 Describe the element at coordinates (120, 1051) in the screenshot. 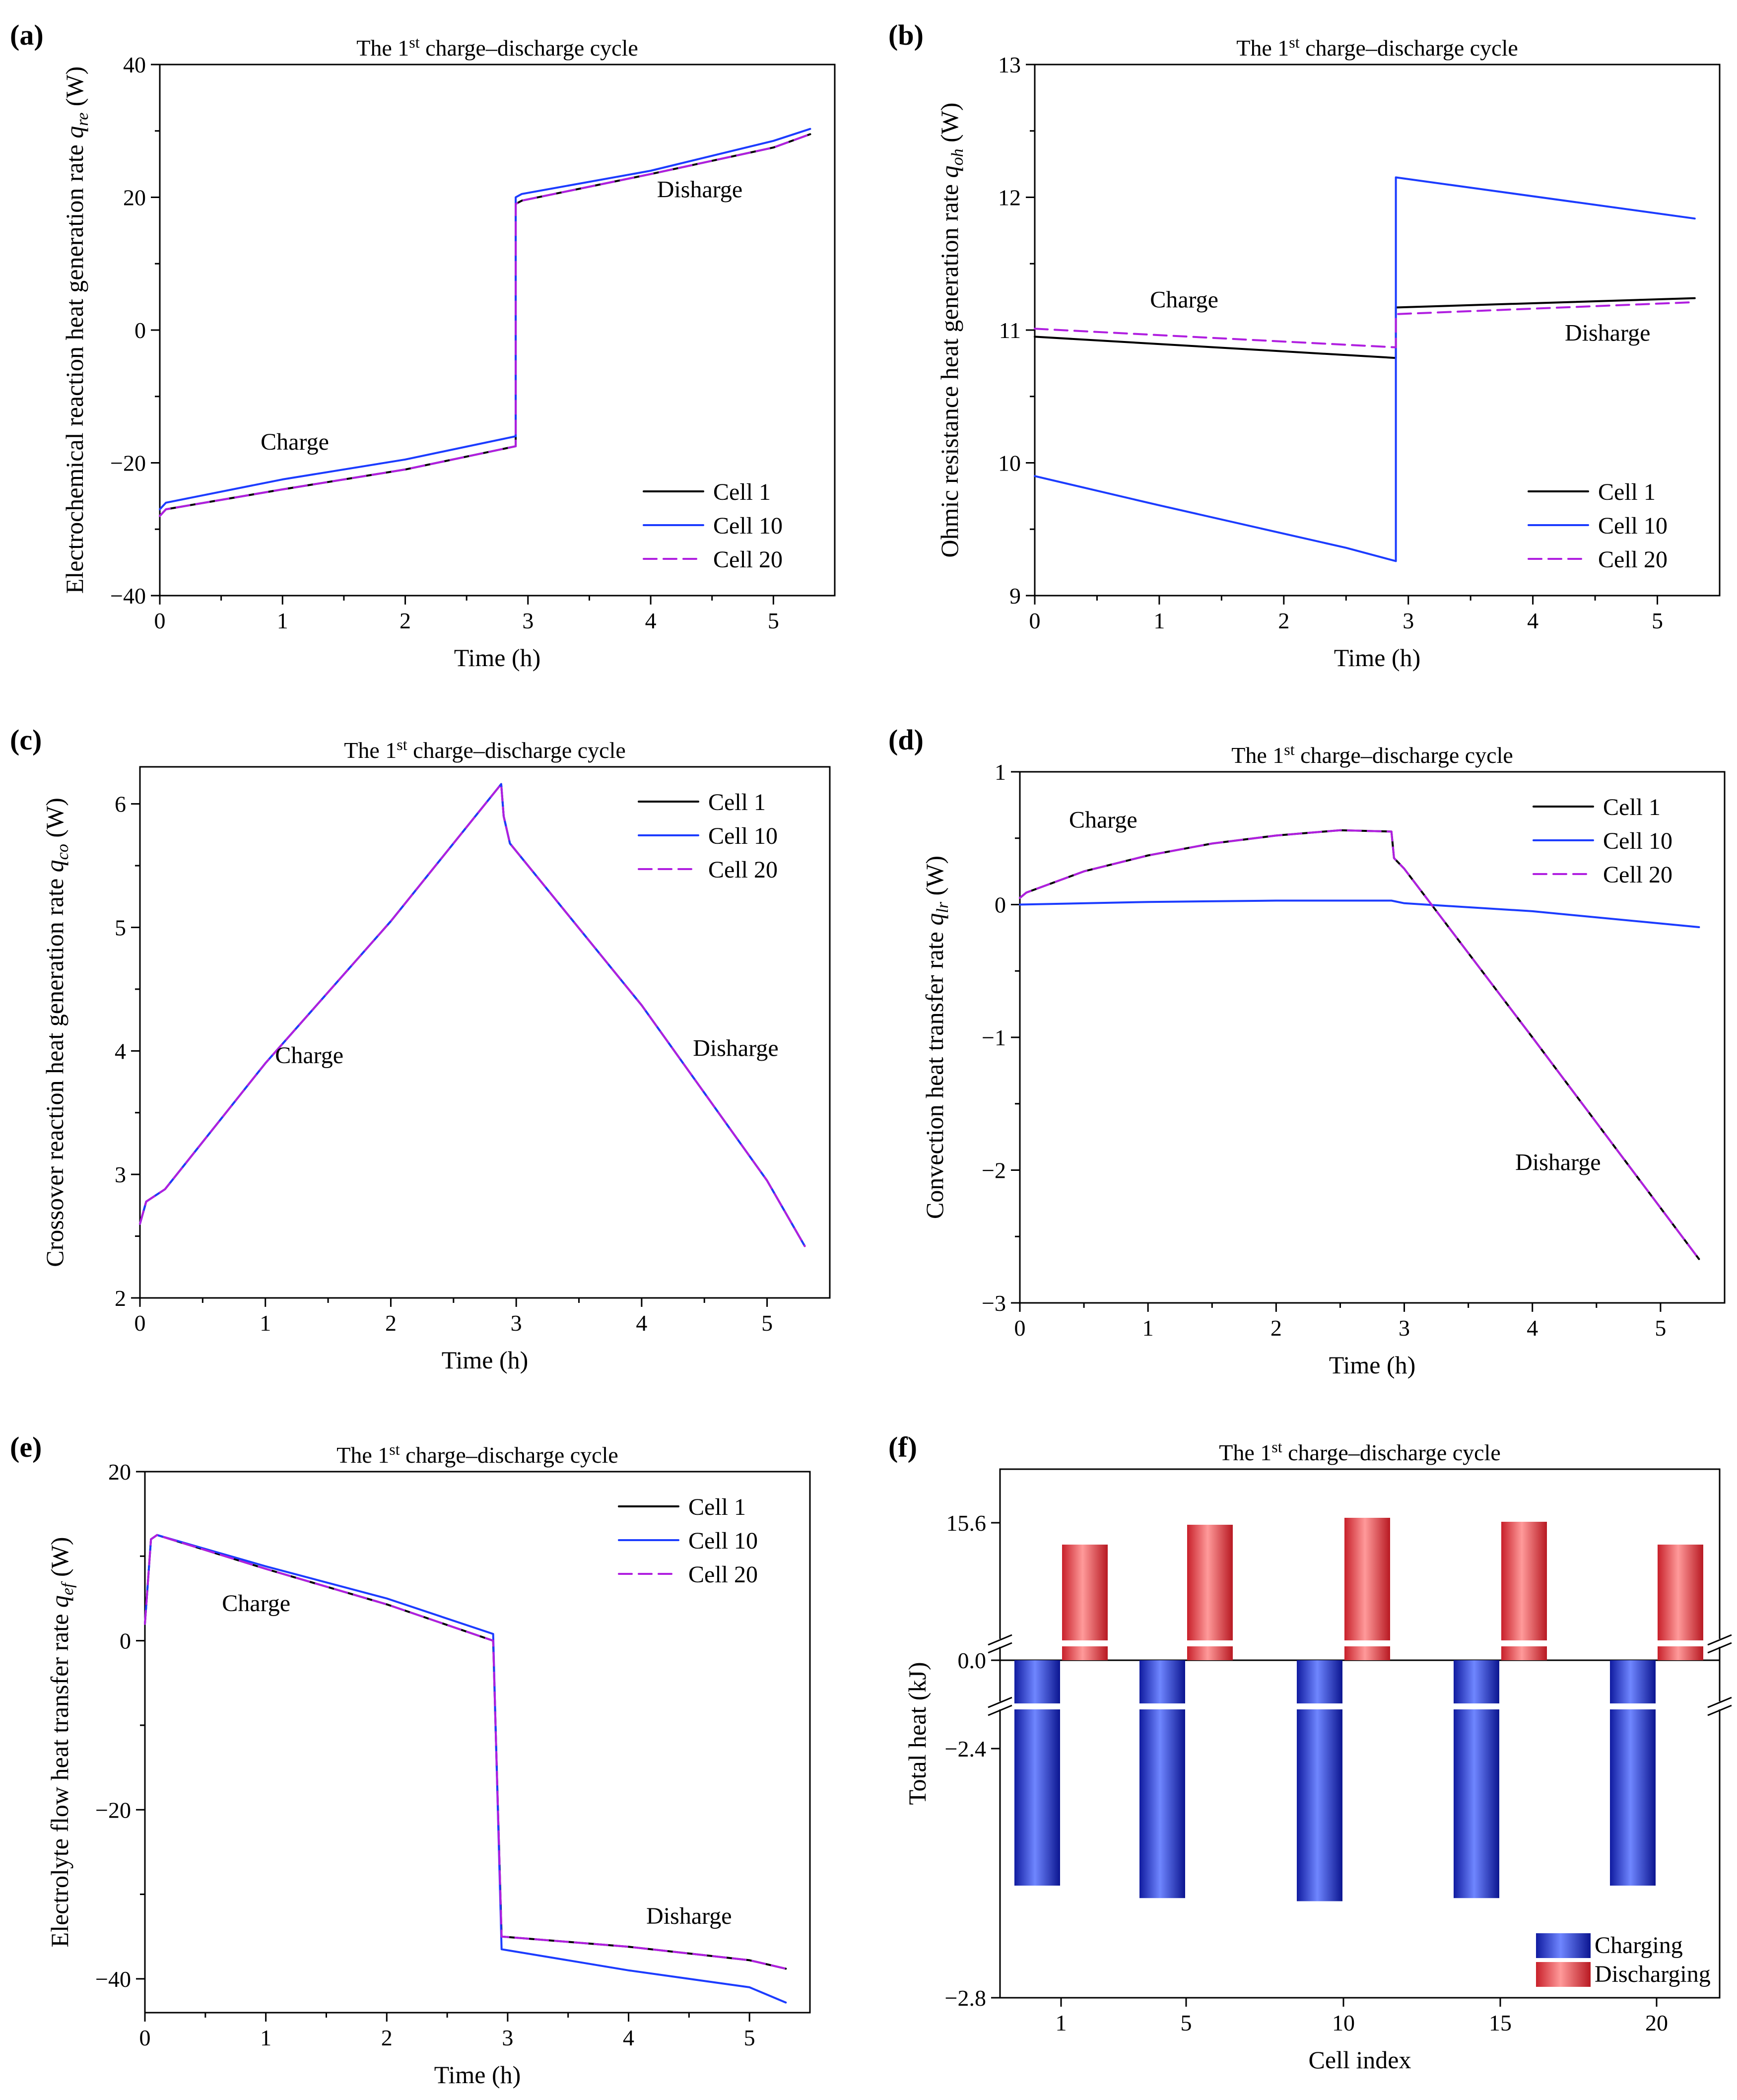

I see `y-tick-label: 4` at that location.